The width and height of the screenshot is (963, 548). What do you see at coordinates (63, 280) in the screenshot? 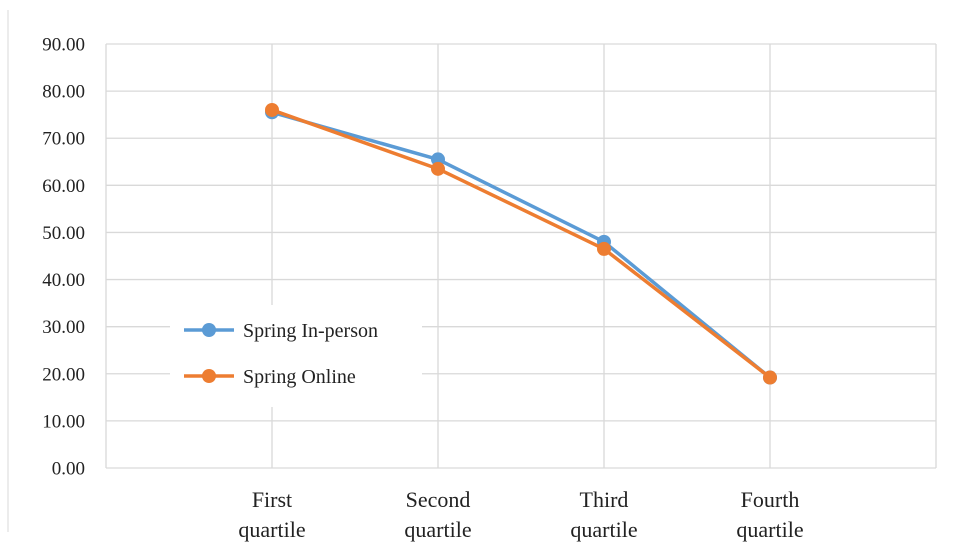
I see `y-tick-label-4: 40.00` at bounding box center [63, 280].